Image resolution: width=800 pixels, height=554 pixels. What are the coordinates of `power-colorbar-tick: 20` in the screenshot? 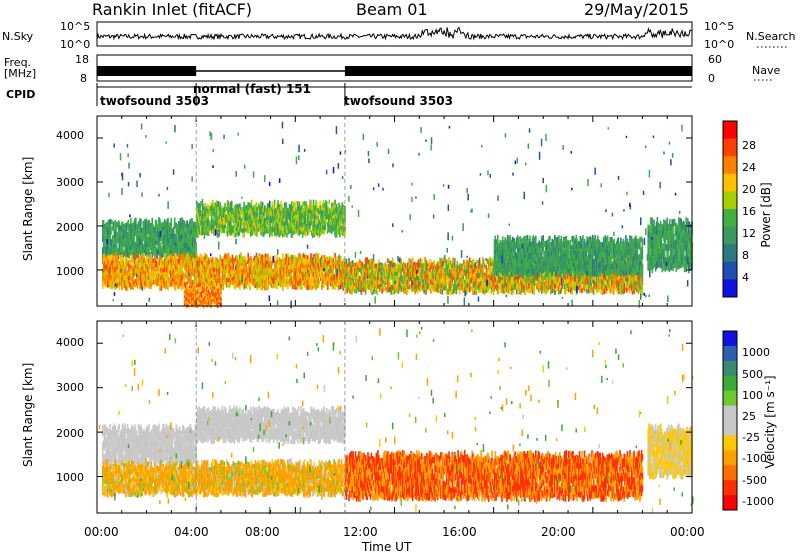 It's located at (749, 189).